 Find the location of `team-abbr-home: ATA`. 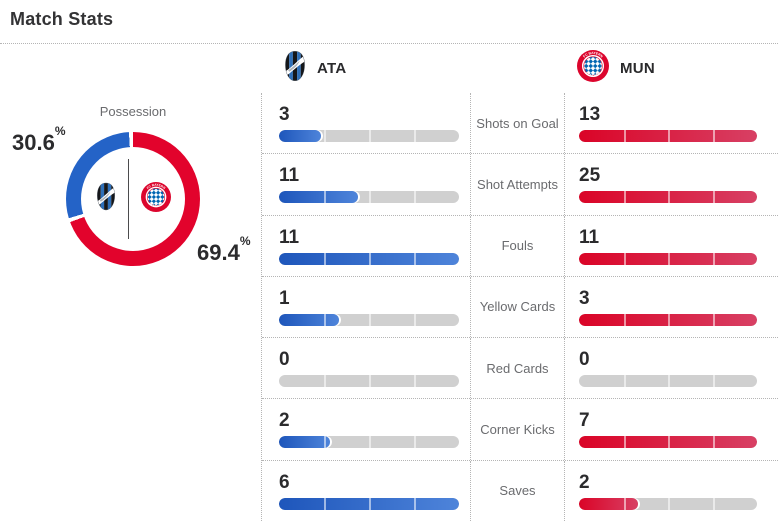

team-abbr-home: ATA is located at coordinates (332, 68).